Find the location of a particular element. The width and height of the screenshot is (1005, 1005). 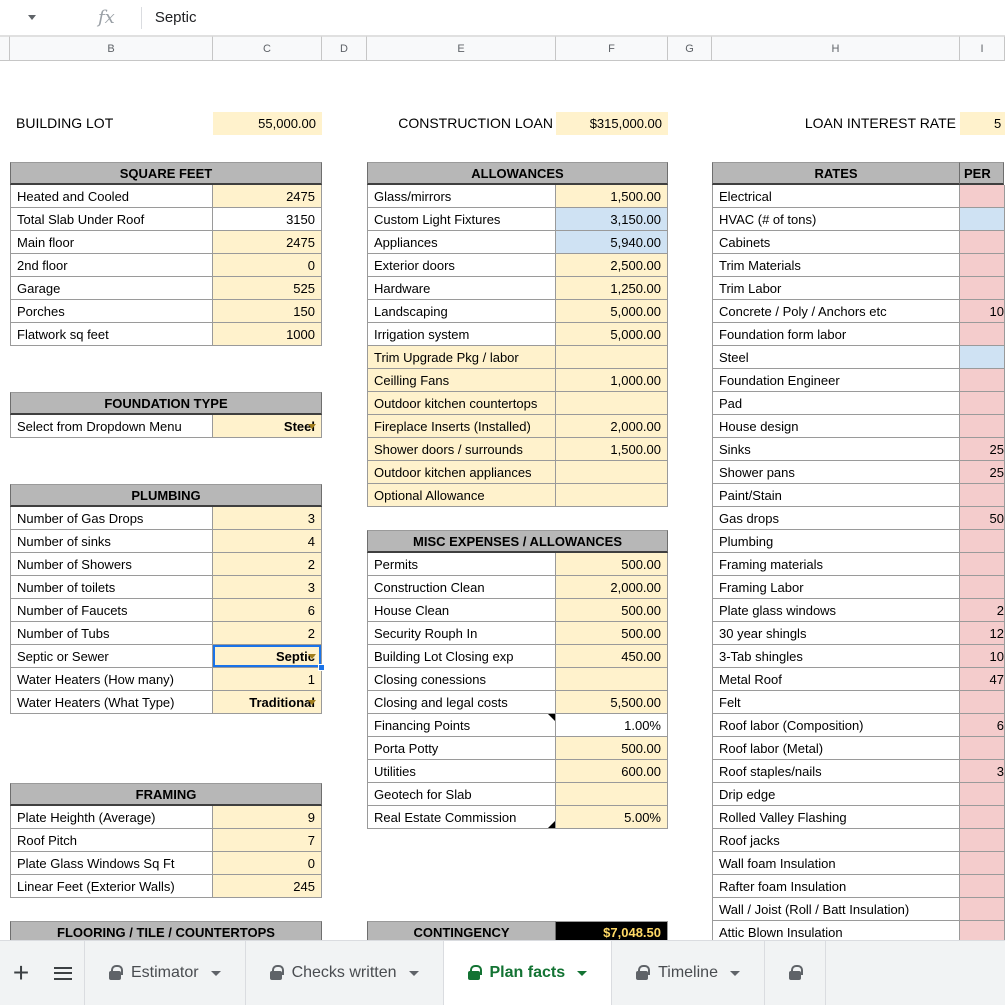

row-label-cell: Roof staples/nails is located at coordinates (836, 771).